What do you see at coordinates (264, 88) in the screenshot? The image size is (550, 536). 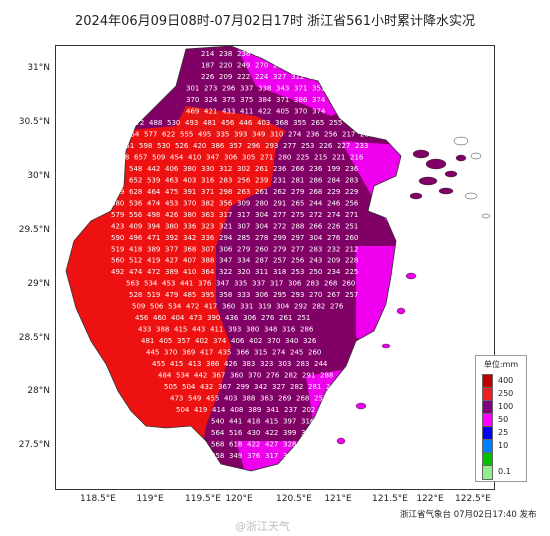 I see `station-value: 338` at bounding box center [264, 88].